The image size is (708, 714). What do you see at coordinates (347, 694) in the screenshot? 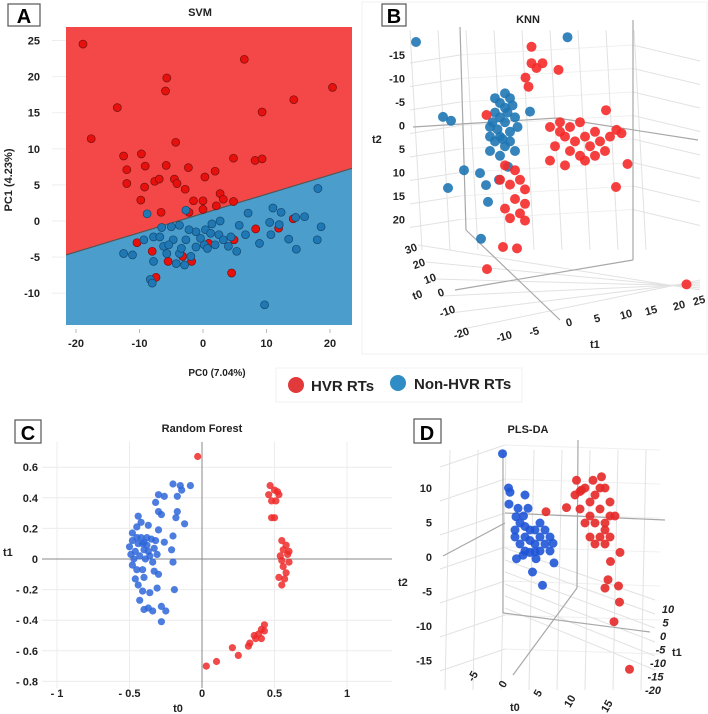
I see `tick-label: 1` at bounding box center [347, 694].